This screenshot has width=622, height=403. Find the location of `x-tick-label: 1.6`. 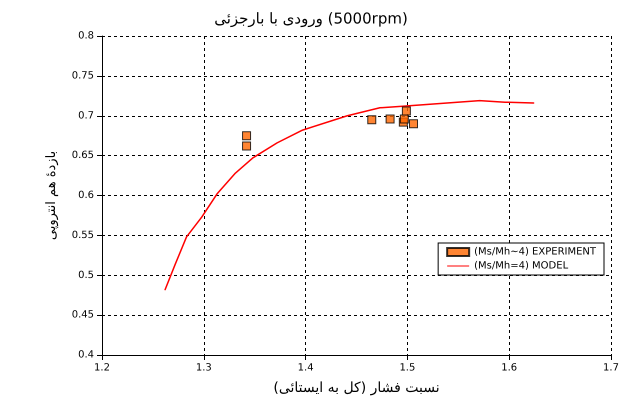

x-tick-label: 1.6 is located at coordinates (509, 368).